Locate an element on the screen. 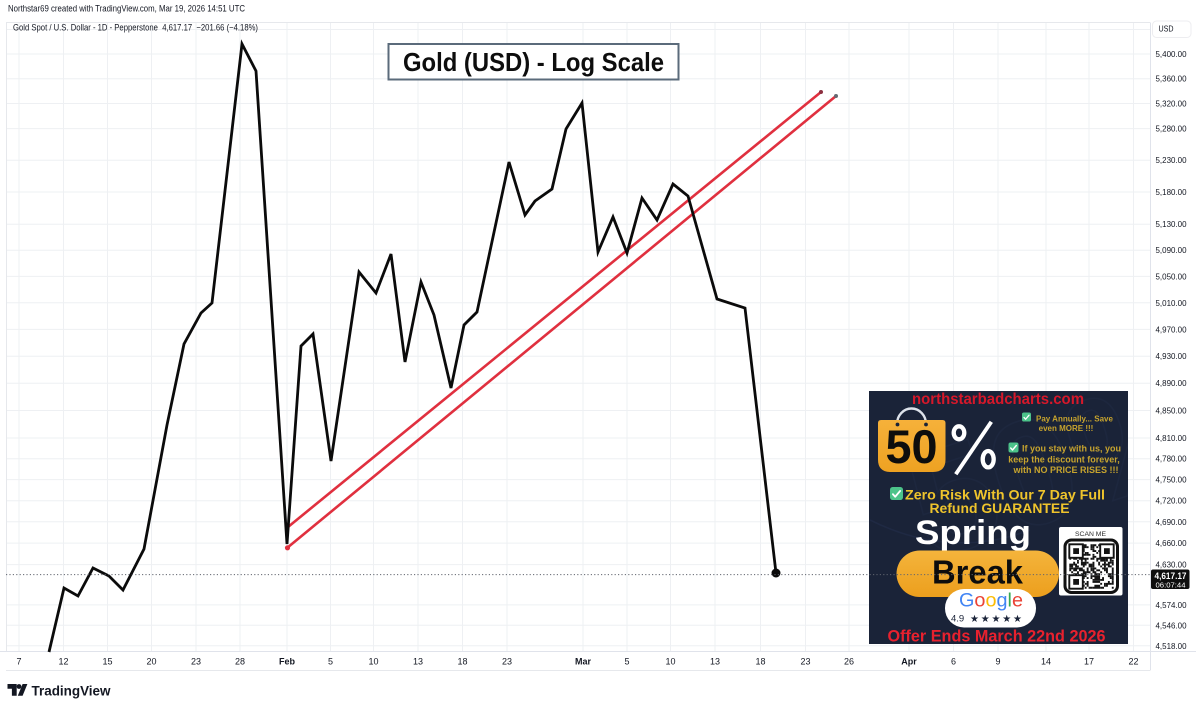 The width and height of the screenshot is (1200, 715). svg-text: 4,574.00 is located at coordinates (1171, 605).